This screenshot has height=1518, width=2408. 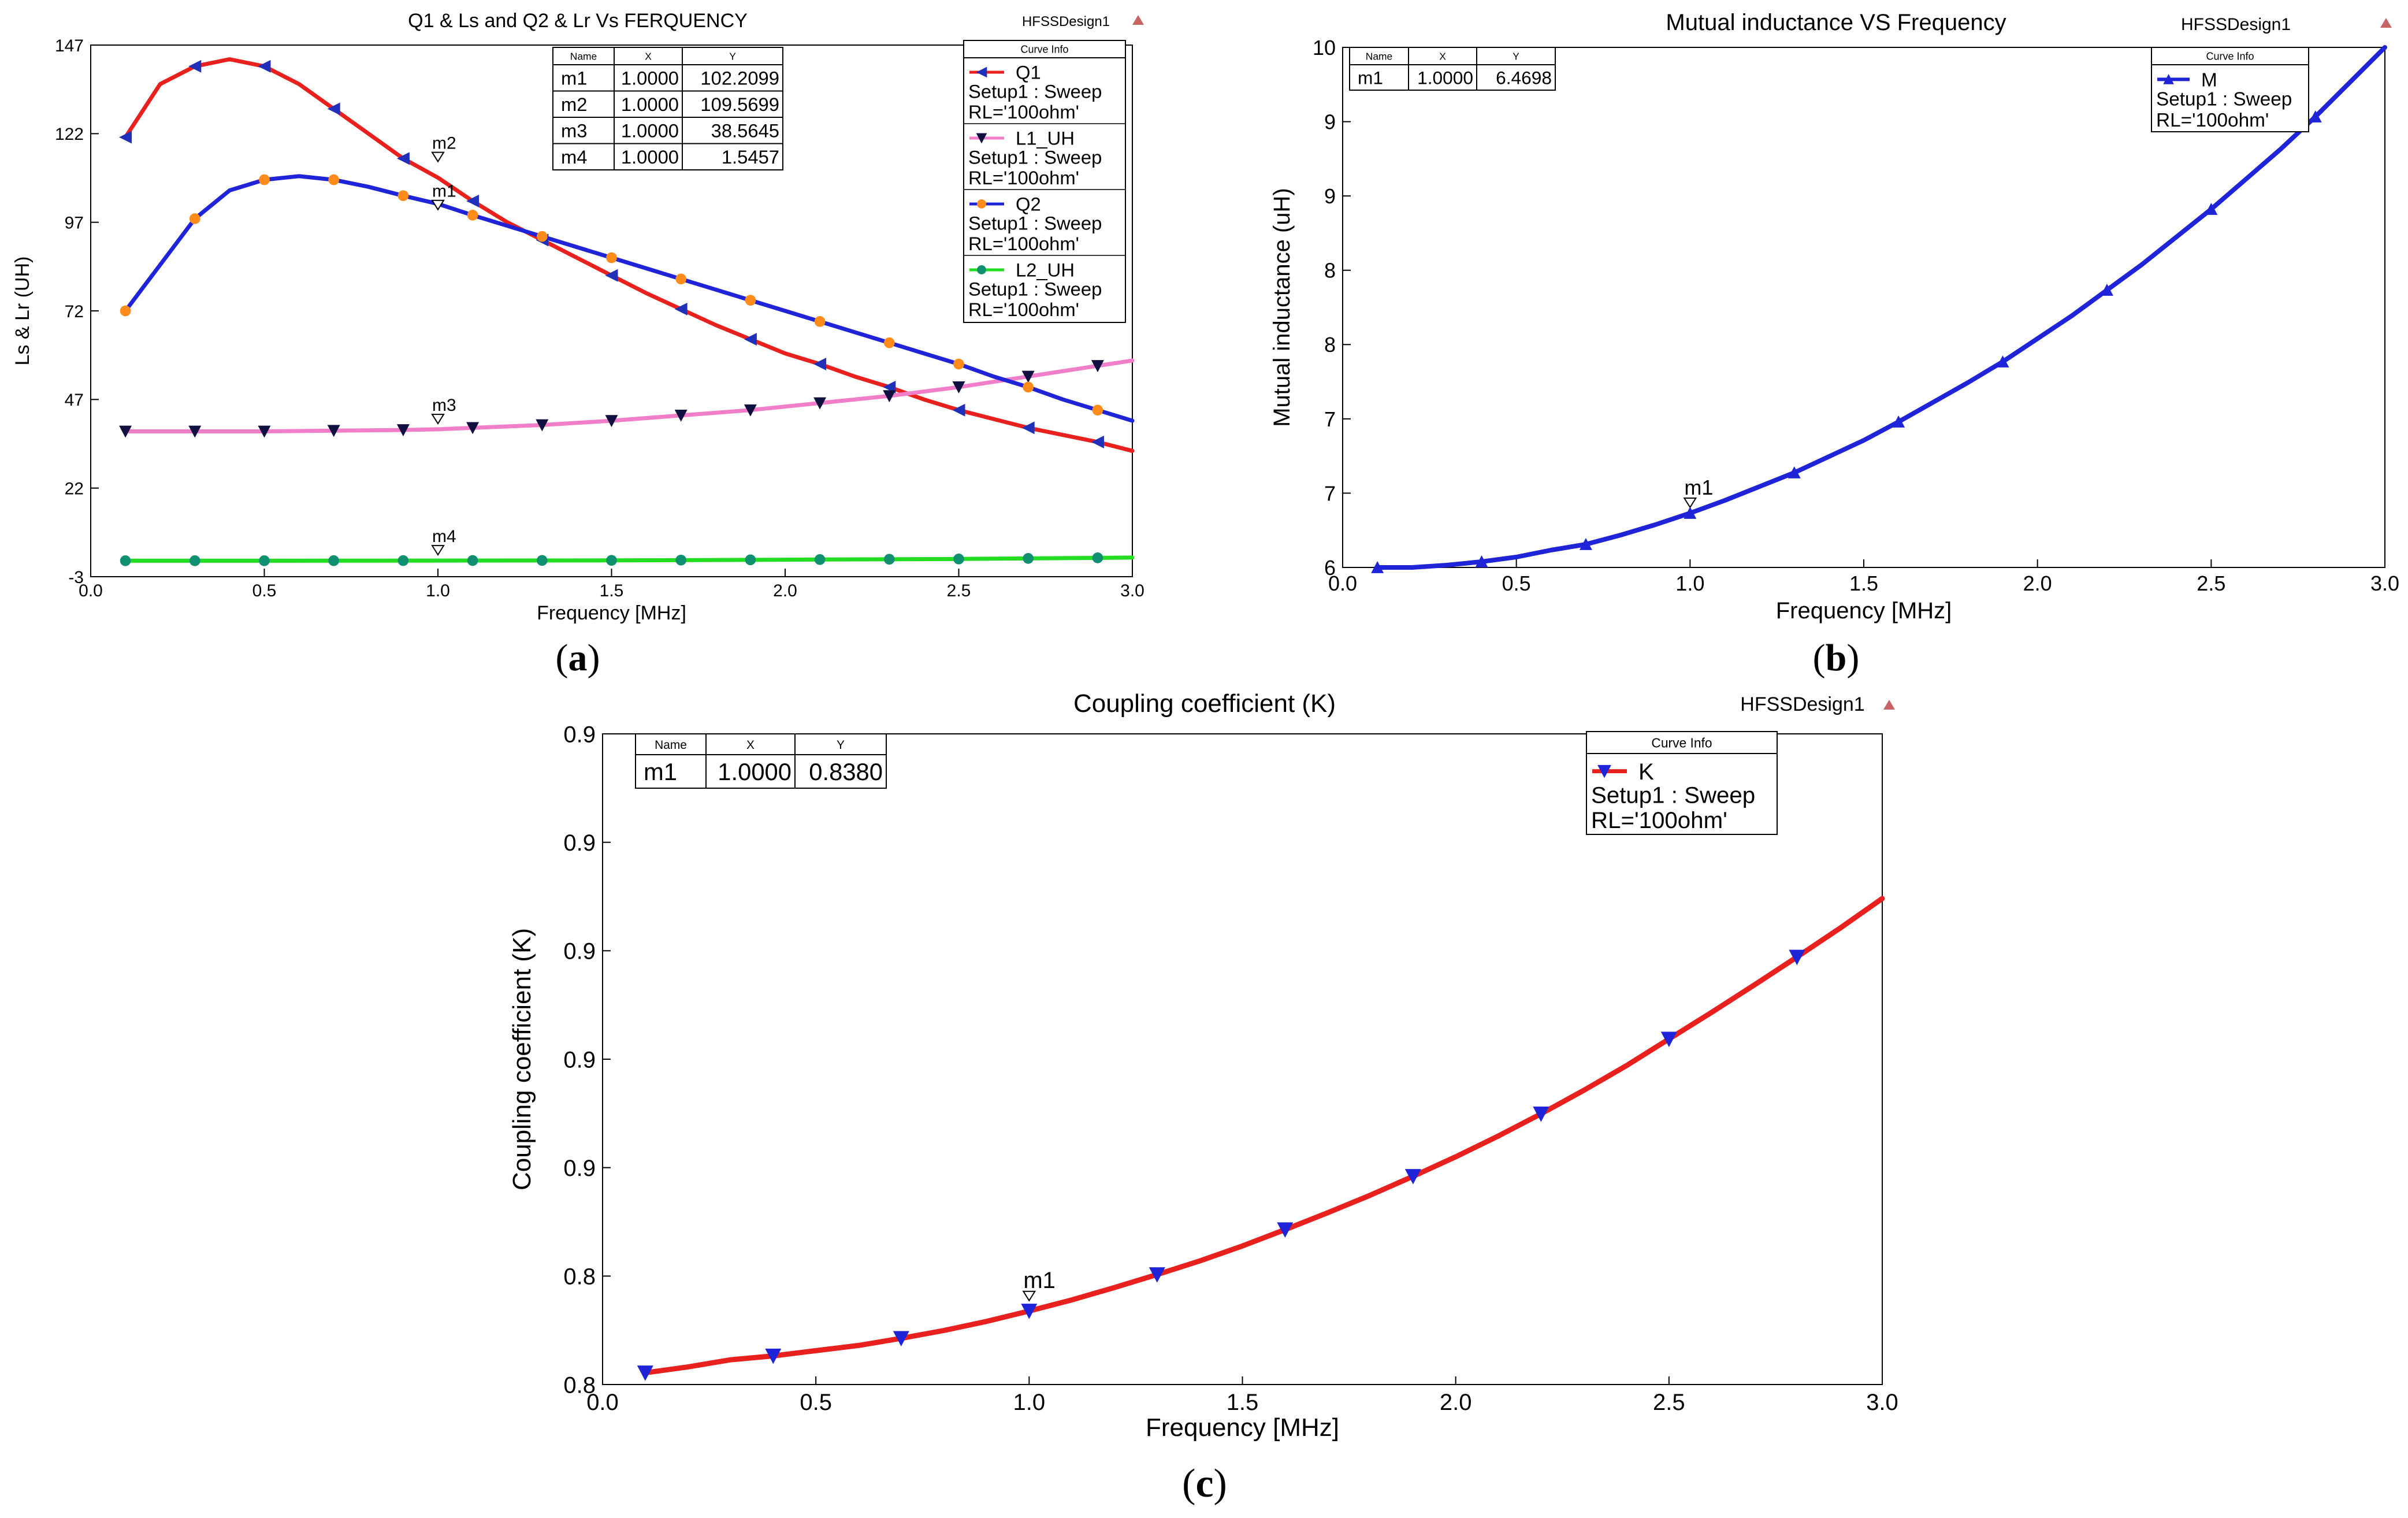 What do you see at coordinates (444, 536) in the screenshot?
I see `marker-label-m4: m4` at bounding box center [444, 536].